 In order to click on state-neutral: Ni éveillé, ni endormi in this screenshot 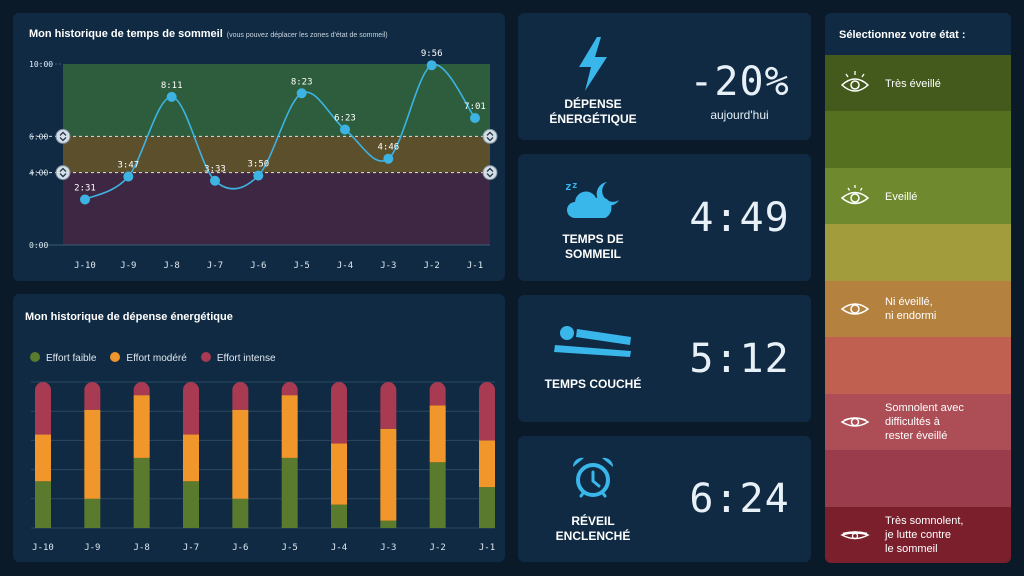, I will do `click(918, 309)`.